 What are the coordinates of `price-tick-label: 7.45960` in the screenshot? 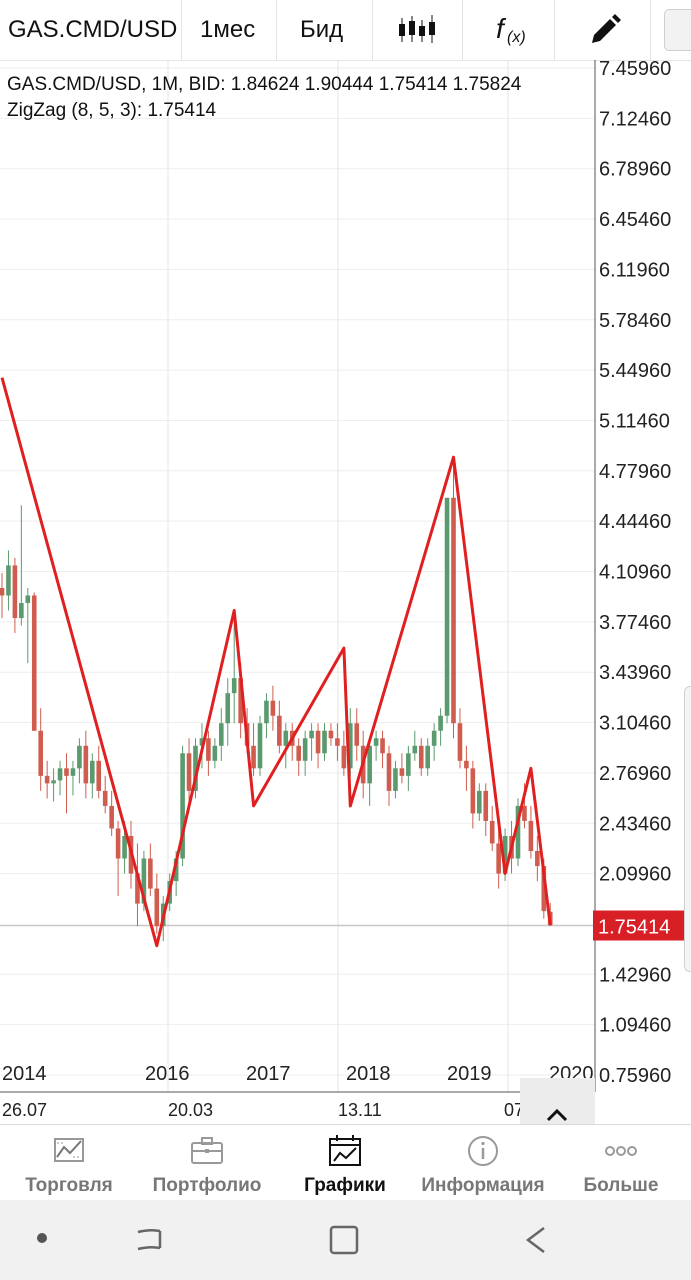 It's located at (635, 70).